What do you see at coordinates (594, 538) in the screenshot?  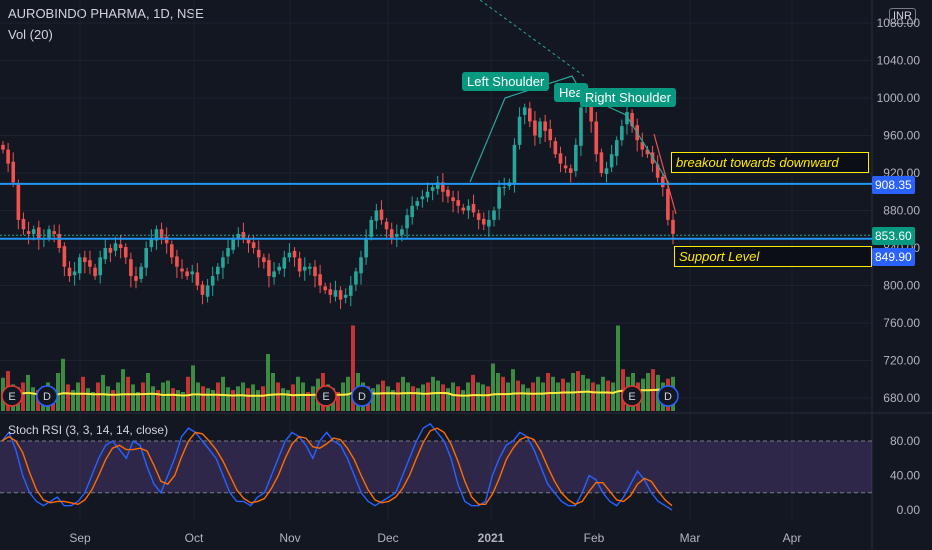 I see `time-tick-label: Feb` at bounding box center [594, 538].